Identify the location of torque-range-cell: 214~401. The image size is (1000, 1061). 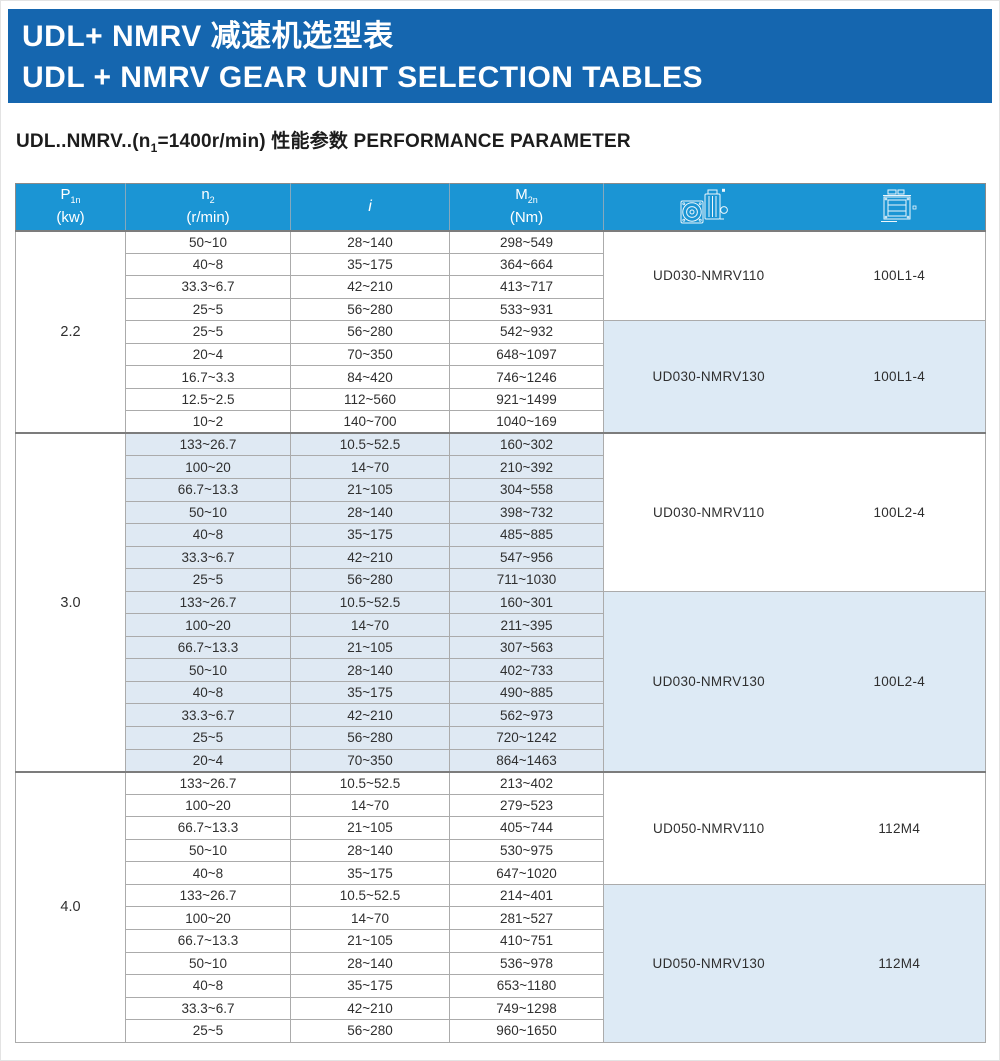
(526, 895).